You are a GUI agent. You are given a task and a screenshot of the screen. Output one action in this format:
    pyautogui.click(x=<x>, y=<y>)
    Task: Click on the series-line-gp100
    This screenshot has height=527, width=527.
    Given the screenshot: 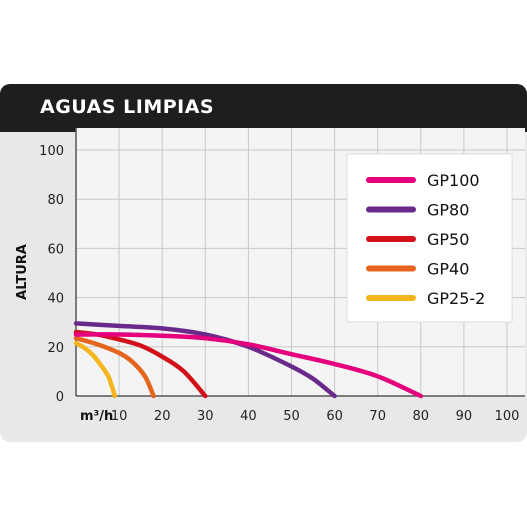 What is the action you would take?
    pyautogui.click(x=248, y=365)
    